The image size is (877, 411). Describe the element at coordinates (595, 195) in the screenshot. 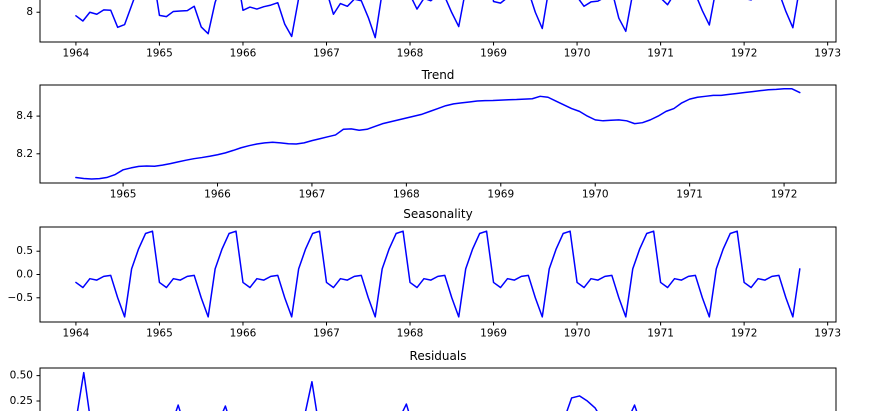

I see `trend-xtick-label: 1970` at that location.